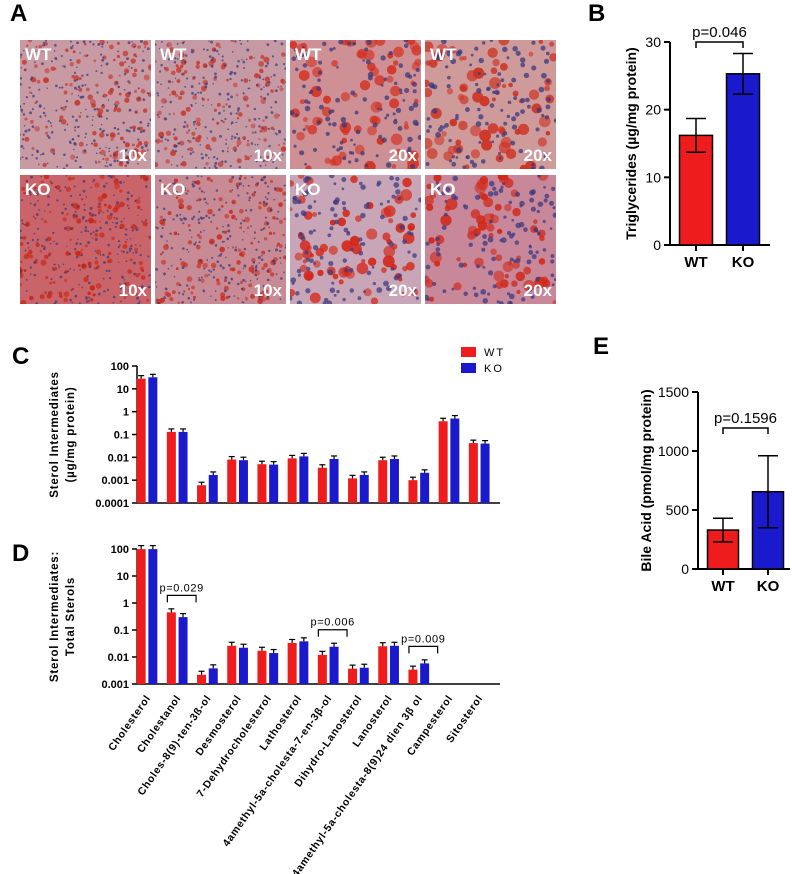  What do you see at coordinates (85, 104) in the screenshot?
I see `tissue-image` at bounding box center [85, 104].